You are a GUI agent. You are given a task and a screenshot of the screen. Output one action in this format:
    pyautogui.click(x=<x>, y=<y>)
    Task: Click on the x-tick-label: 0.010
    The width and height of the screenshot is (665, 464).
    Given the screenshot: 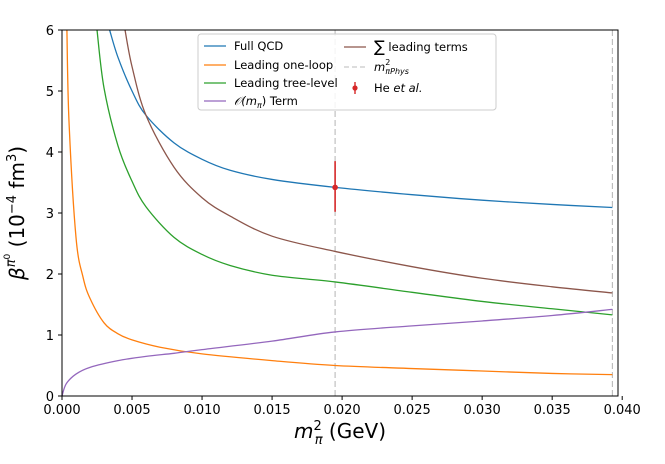 What is the action you would take?
    pyautogui.click(x=201, y=410)
    